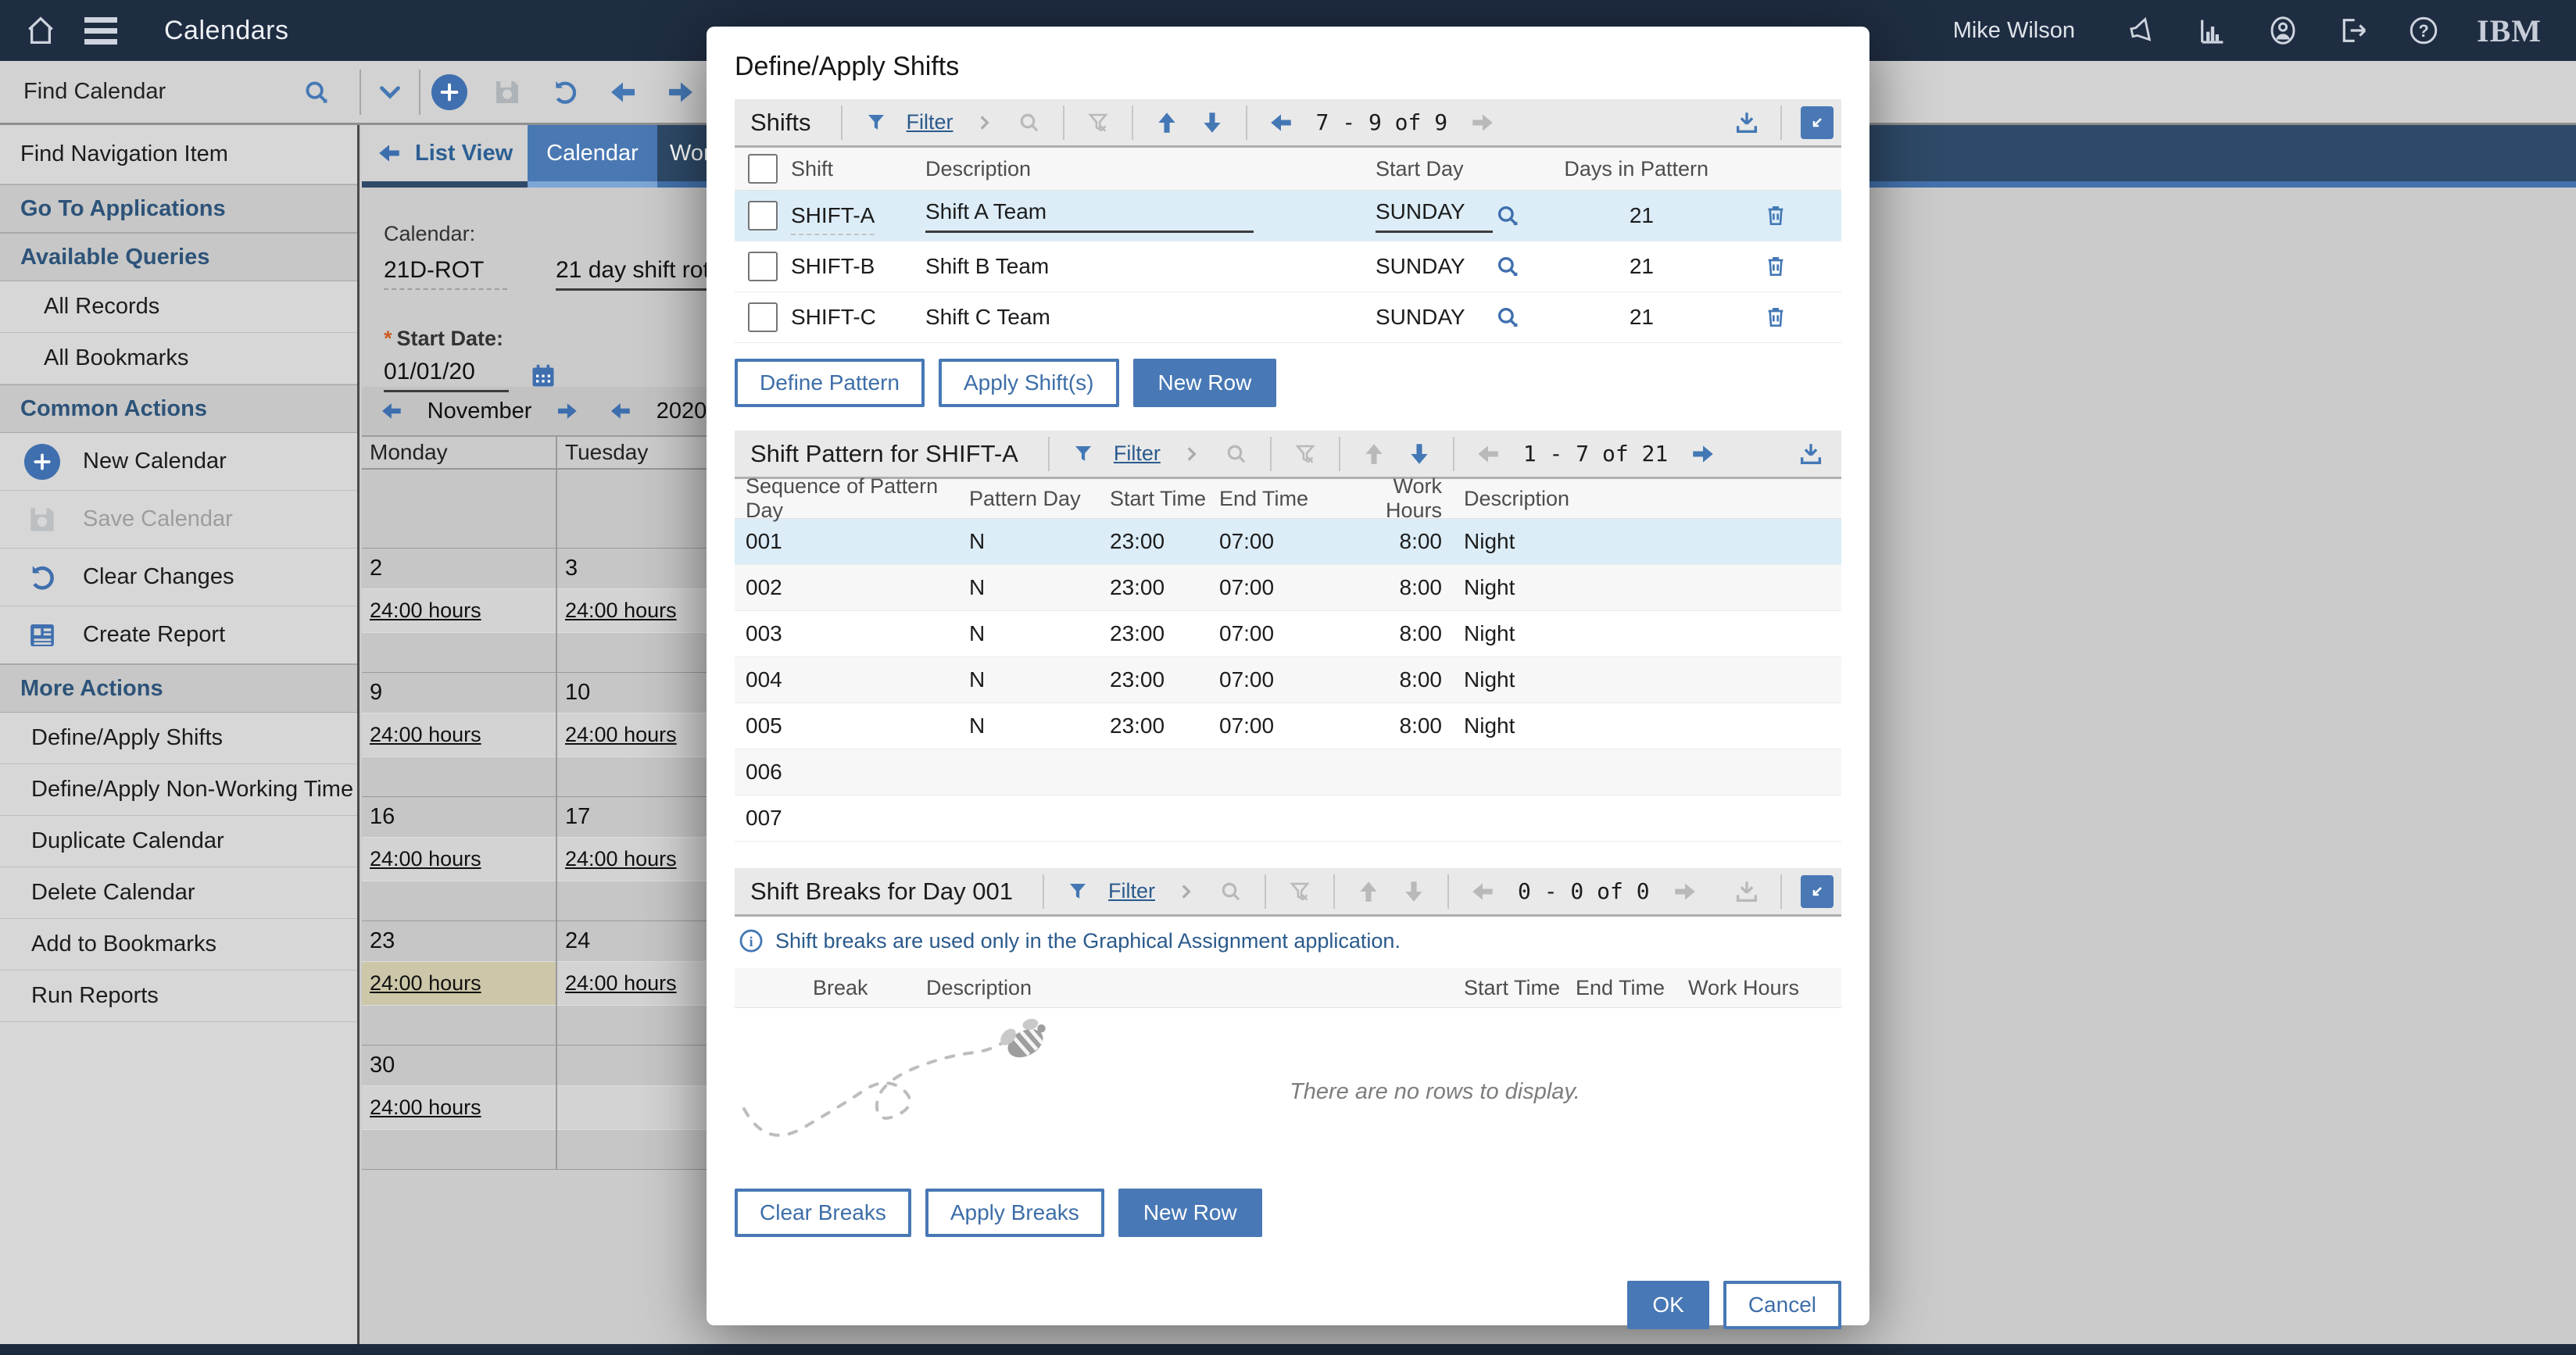 This screenshot has height=1355, width=2576. Describe the element at coordinates (445, 273) in the screenshot. I see `calendar-id-field: 21D-ROT` at that location.